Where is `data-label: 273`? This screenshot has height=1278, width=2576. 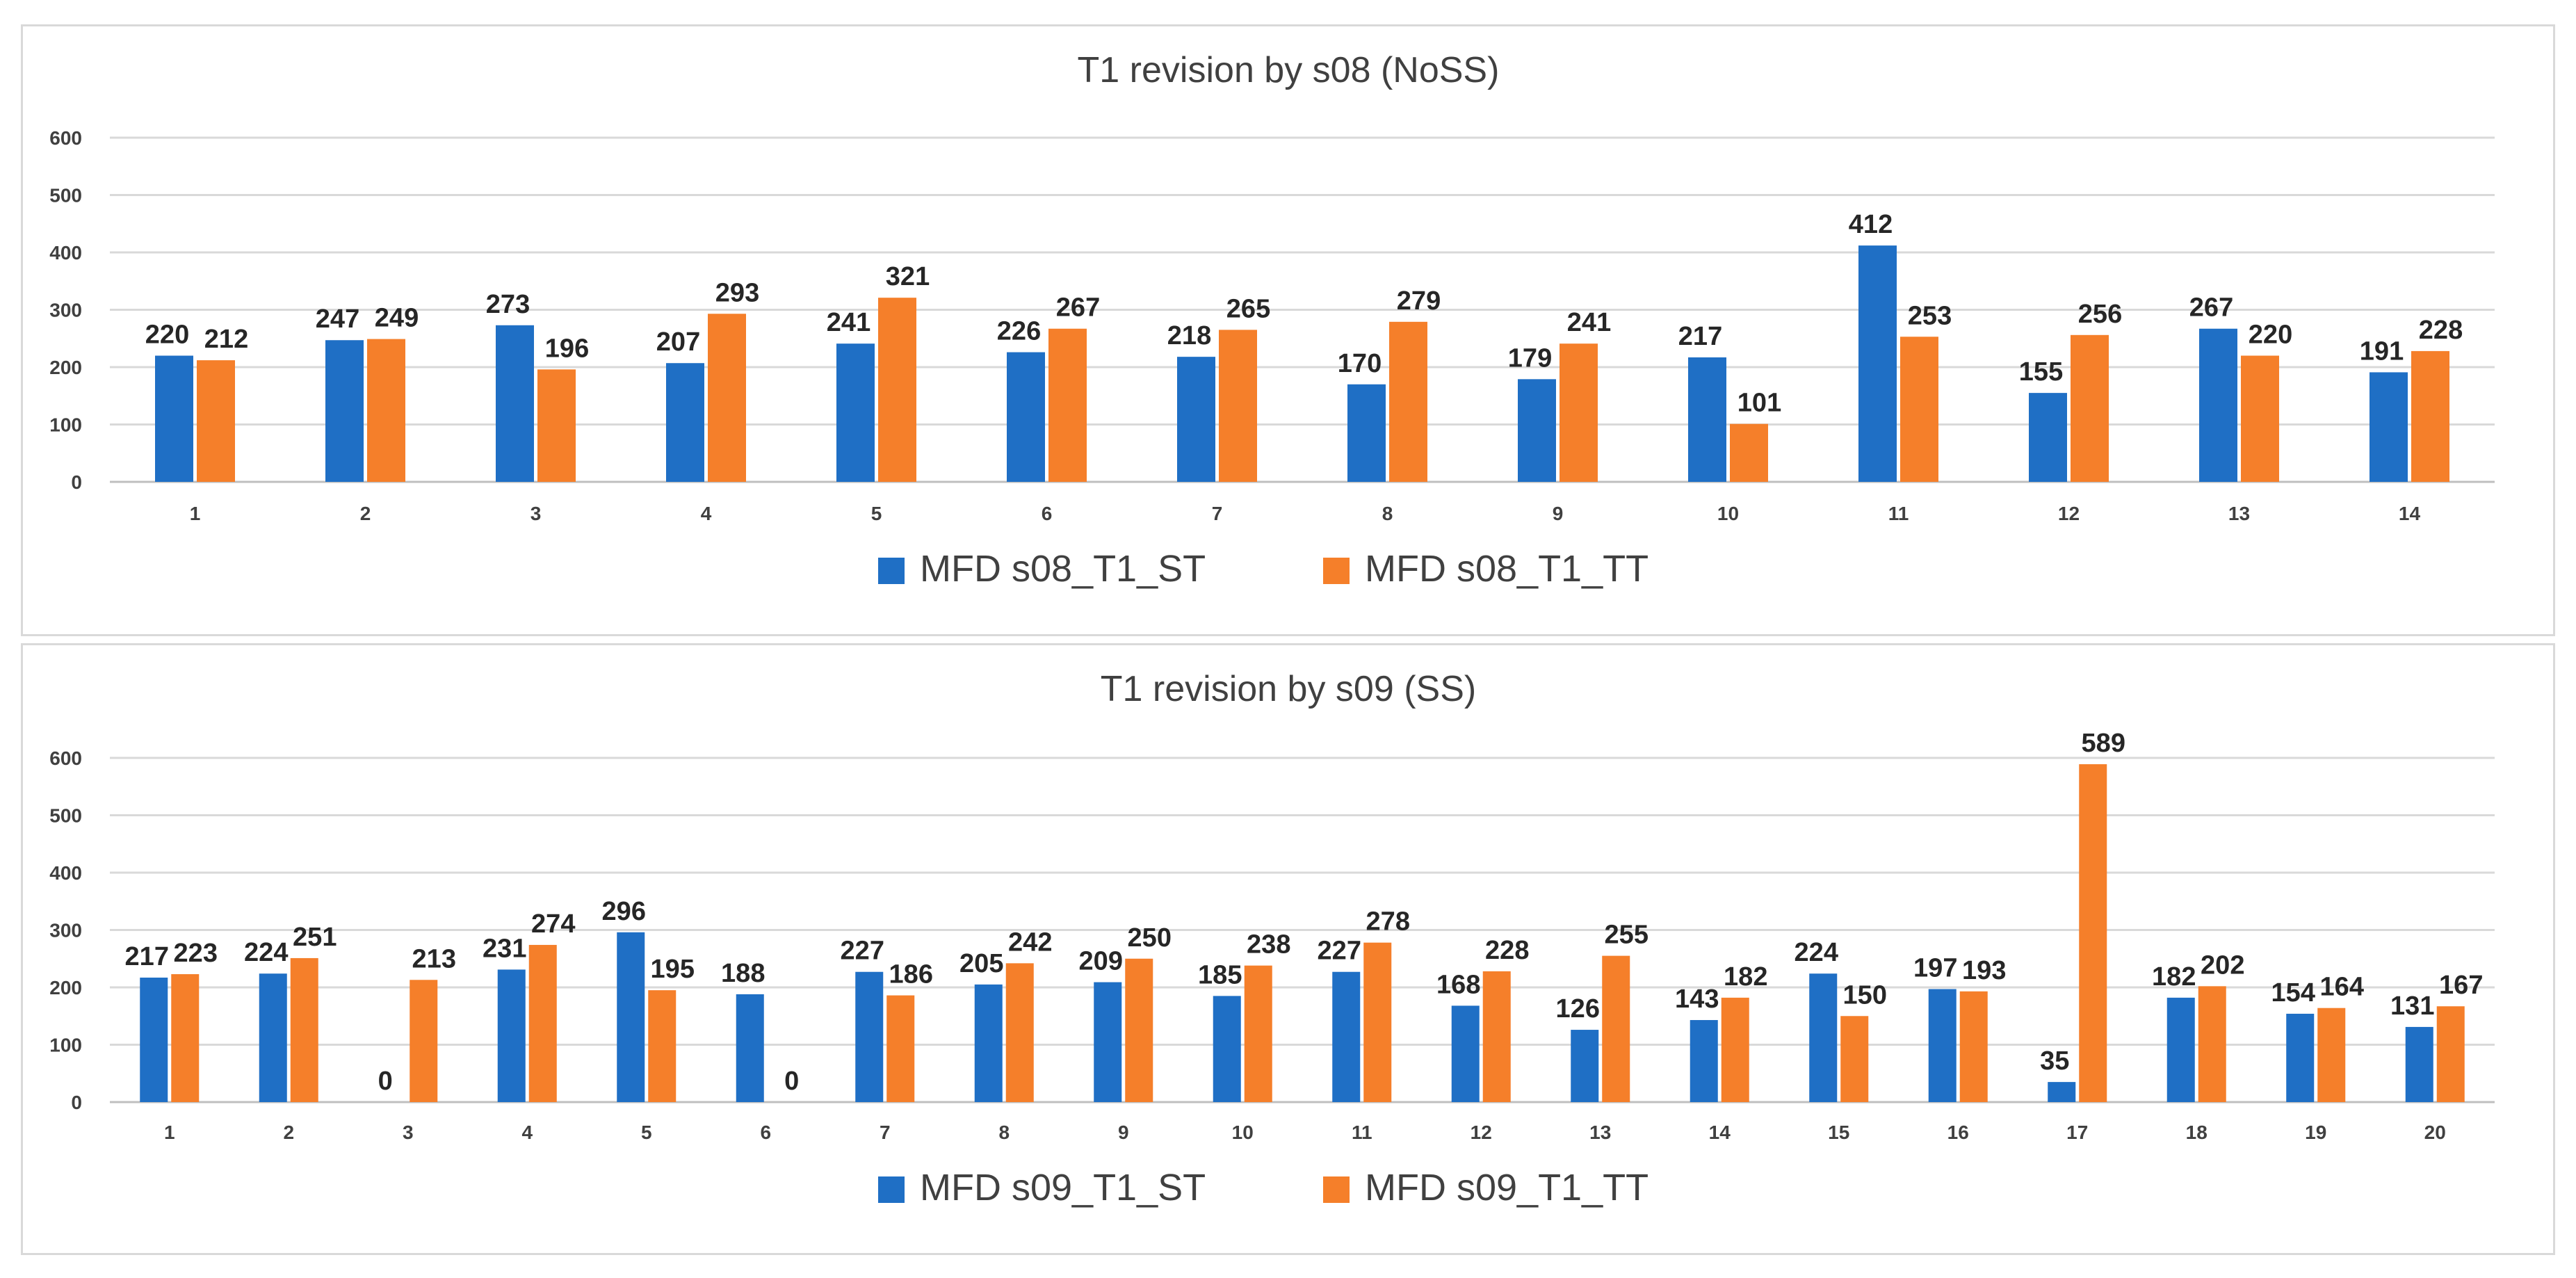
data-label: 273 is located at coordinates (508, 305).